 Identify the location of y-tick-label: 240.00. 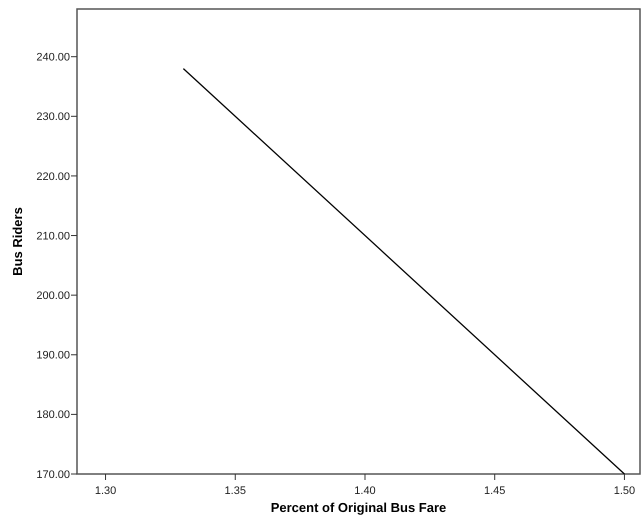
(53, 58).